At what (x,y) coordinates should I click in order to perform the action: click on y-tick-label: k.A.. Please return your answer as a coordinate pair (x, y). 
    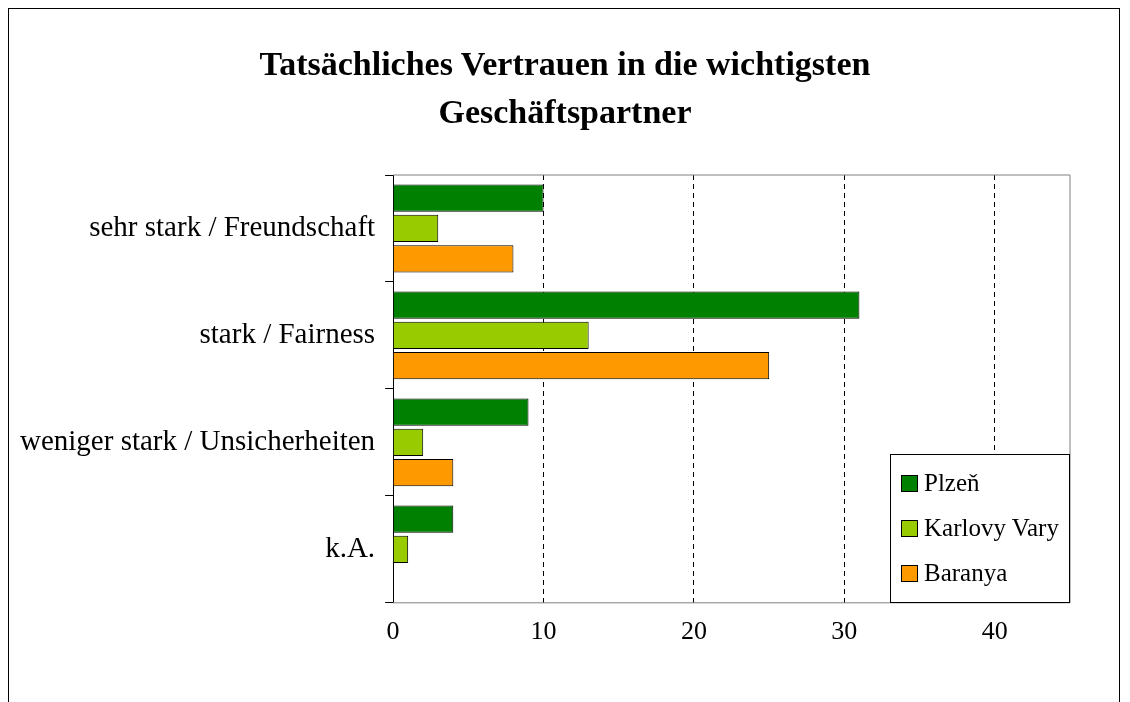
    Looking at the image, I should click on (350, 546).